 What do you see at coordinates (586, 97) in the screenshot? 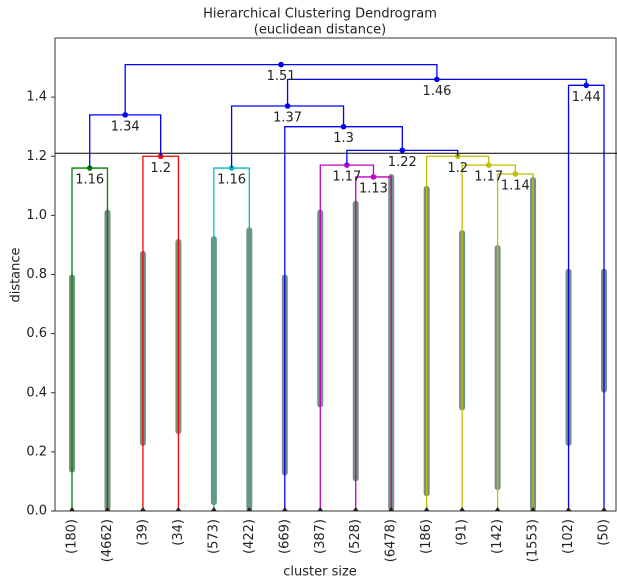
I see `link-label: 1.44` at bounding box center [586, 97].